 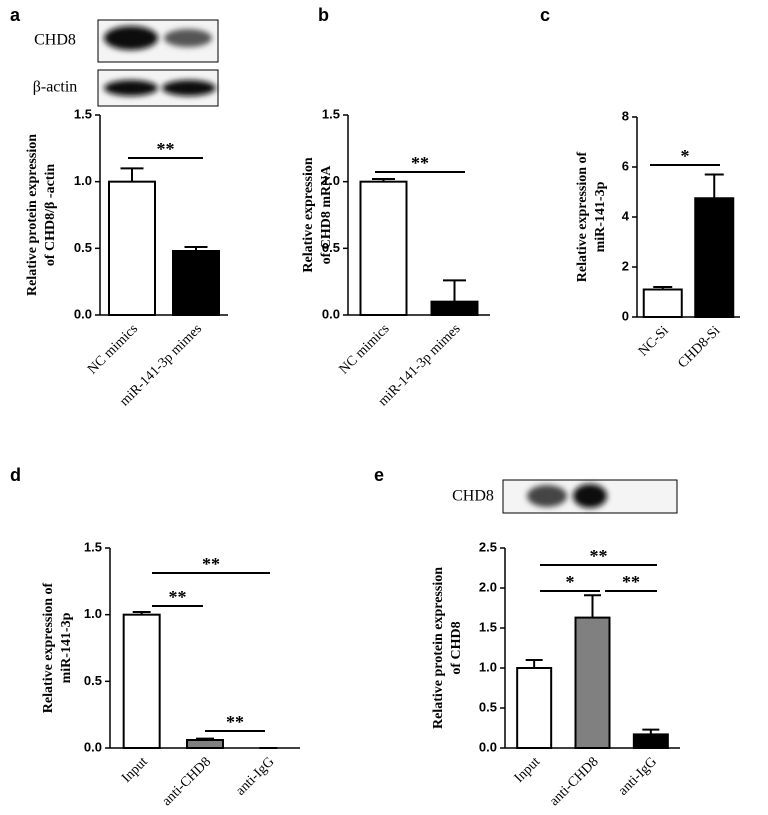 What do you see at coordinates (699, 347) in the screenshot?
I see `x-tick-label: CHD8-Si` at bounding box center [699, 347].